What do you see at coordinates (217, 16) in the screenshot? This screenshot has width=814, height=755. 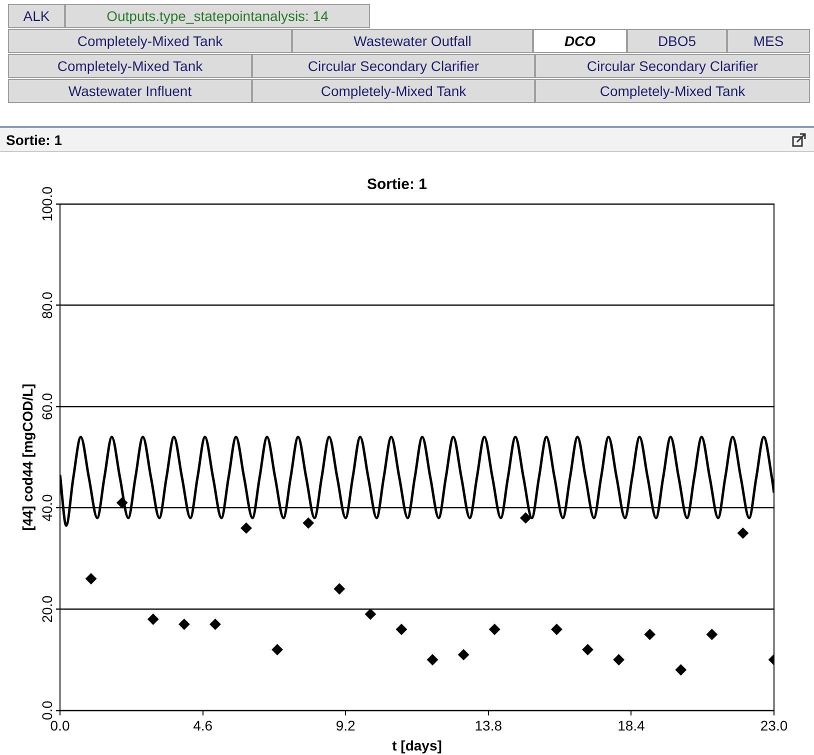 I see `text: Outputs.type_statepointanalysis: 14` at bounding box center [217, 16].